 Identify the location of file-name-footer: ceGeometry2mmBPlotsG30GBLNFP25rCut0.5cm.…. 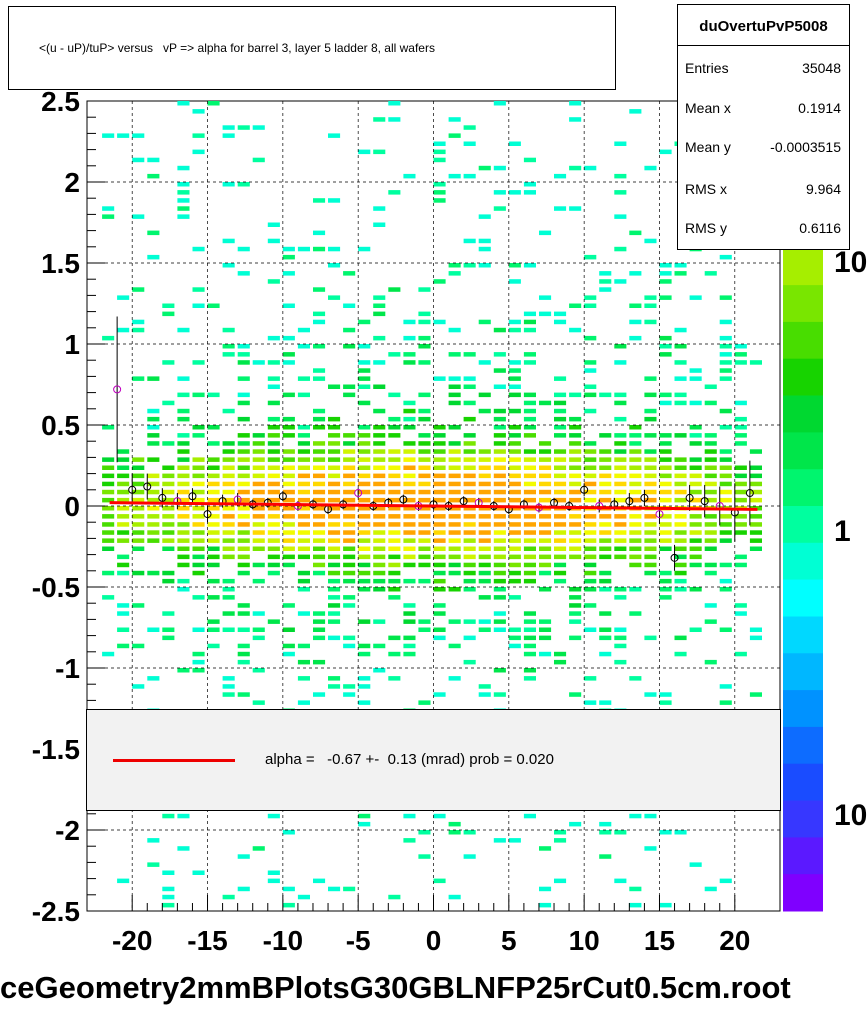
(395, 987).